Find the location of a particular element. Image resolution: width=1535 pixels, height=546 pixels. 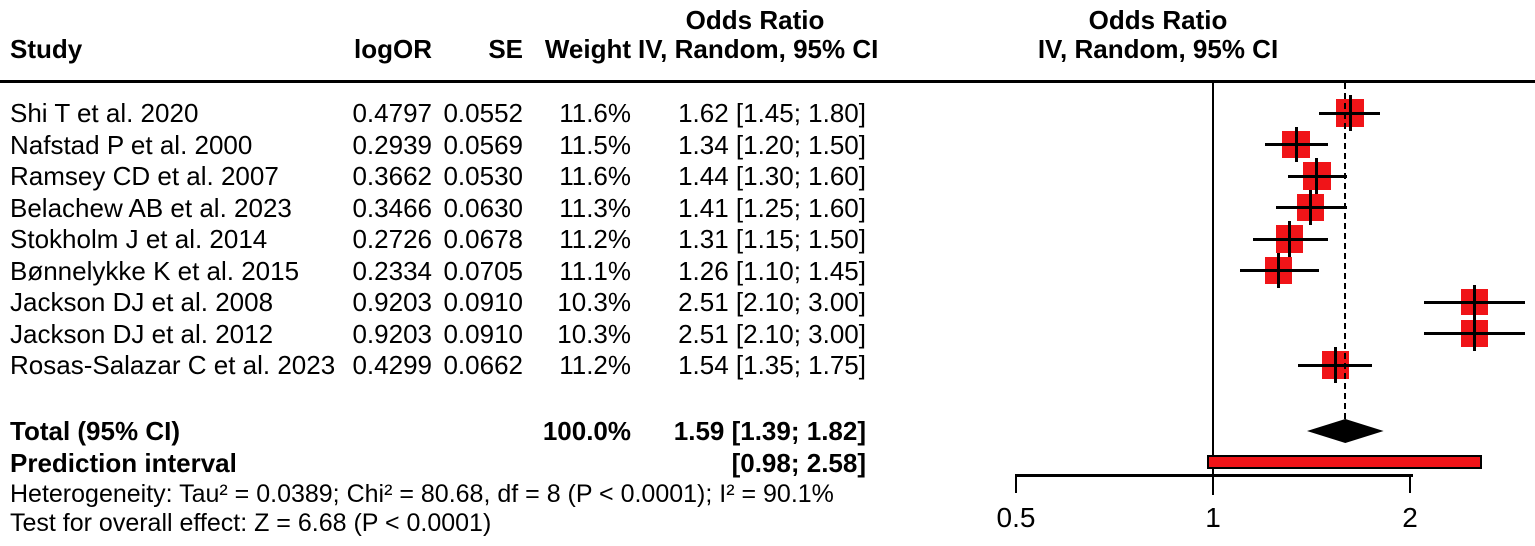

study-name-cell: Ramsey CD et al. 2007 is located at coordinates (144, 176).